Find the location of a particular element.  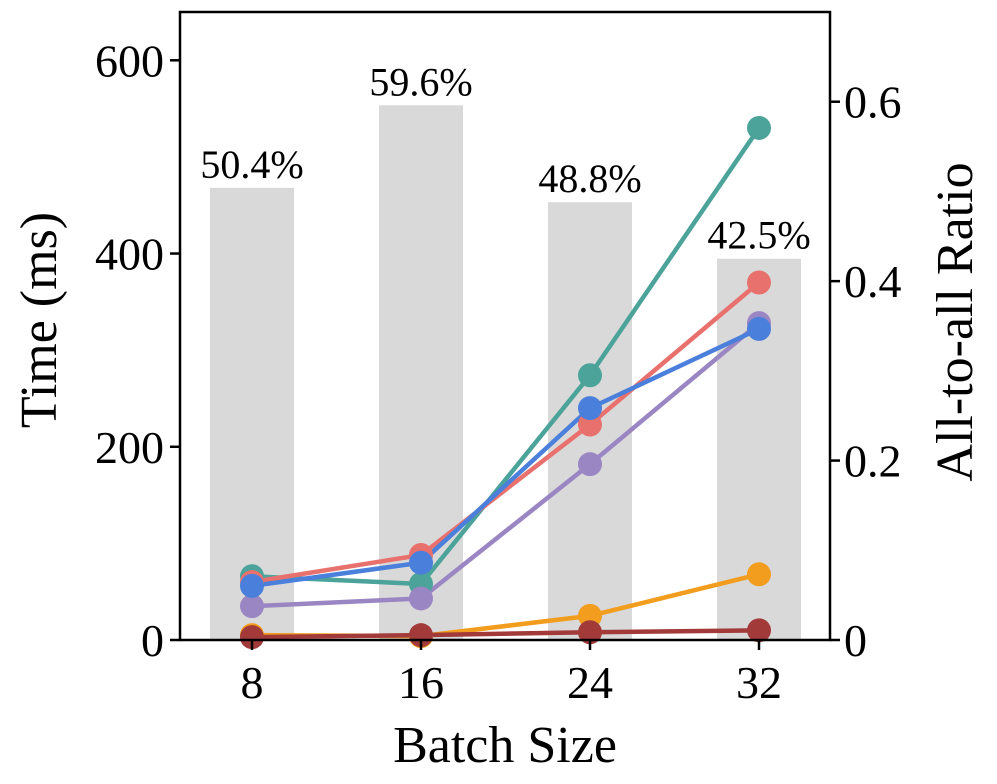

x-axis-title: Batch Size is located at coordinates (505, 745).